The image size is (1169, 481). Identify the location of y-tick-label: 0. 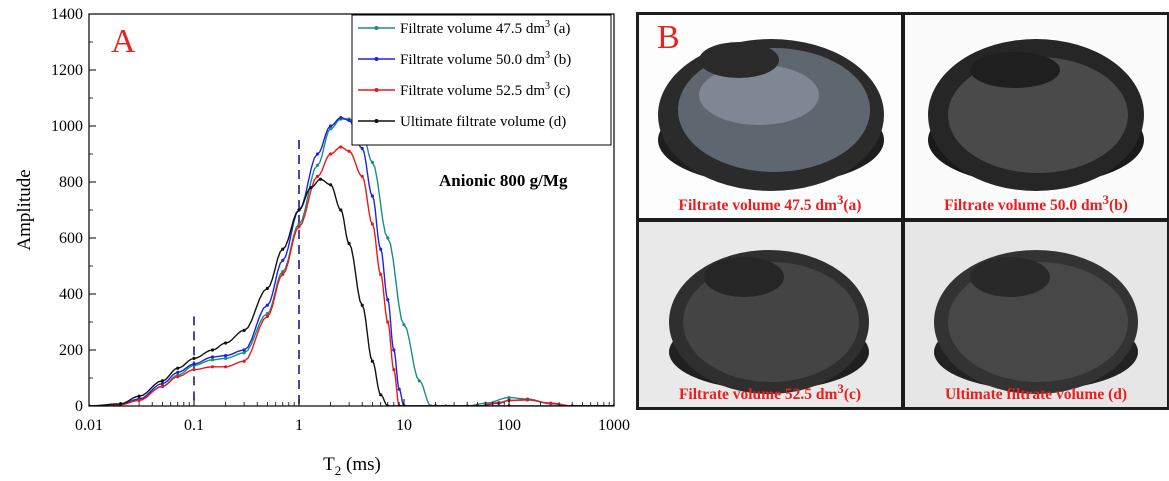
(79, 406).